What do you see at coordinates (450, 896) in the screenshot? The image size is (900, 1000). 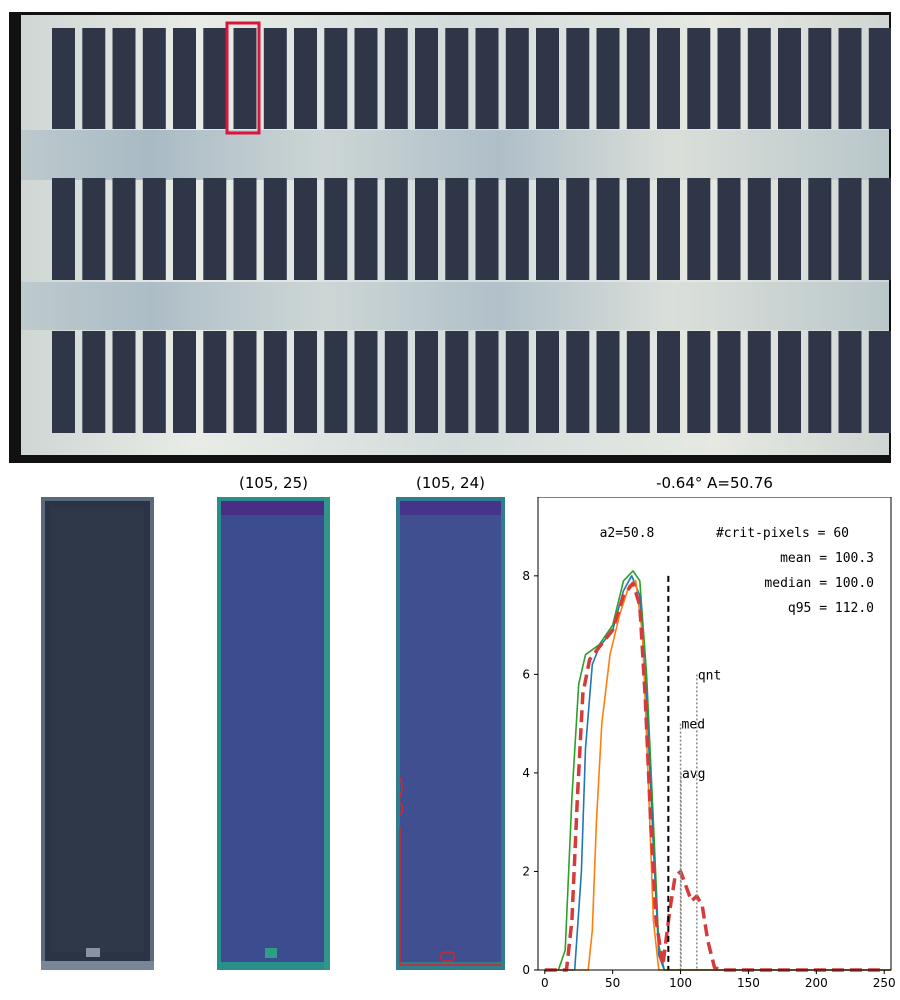 I see `contour-line` at bounding box center [450, 896].